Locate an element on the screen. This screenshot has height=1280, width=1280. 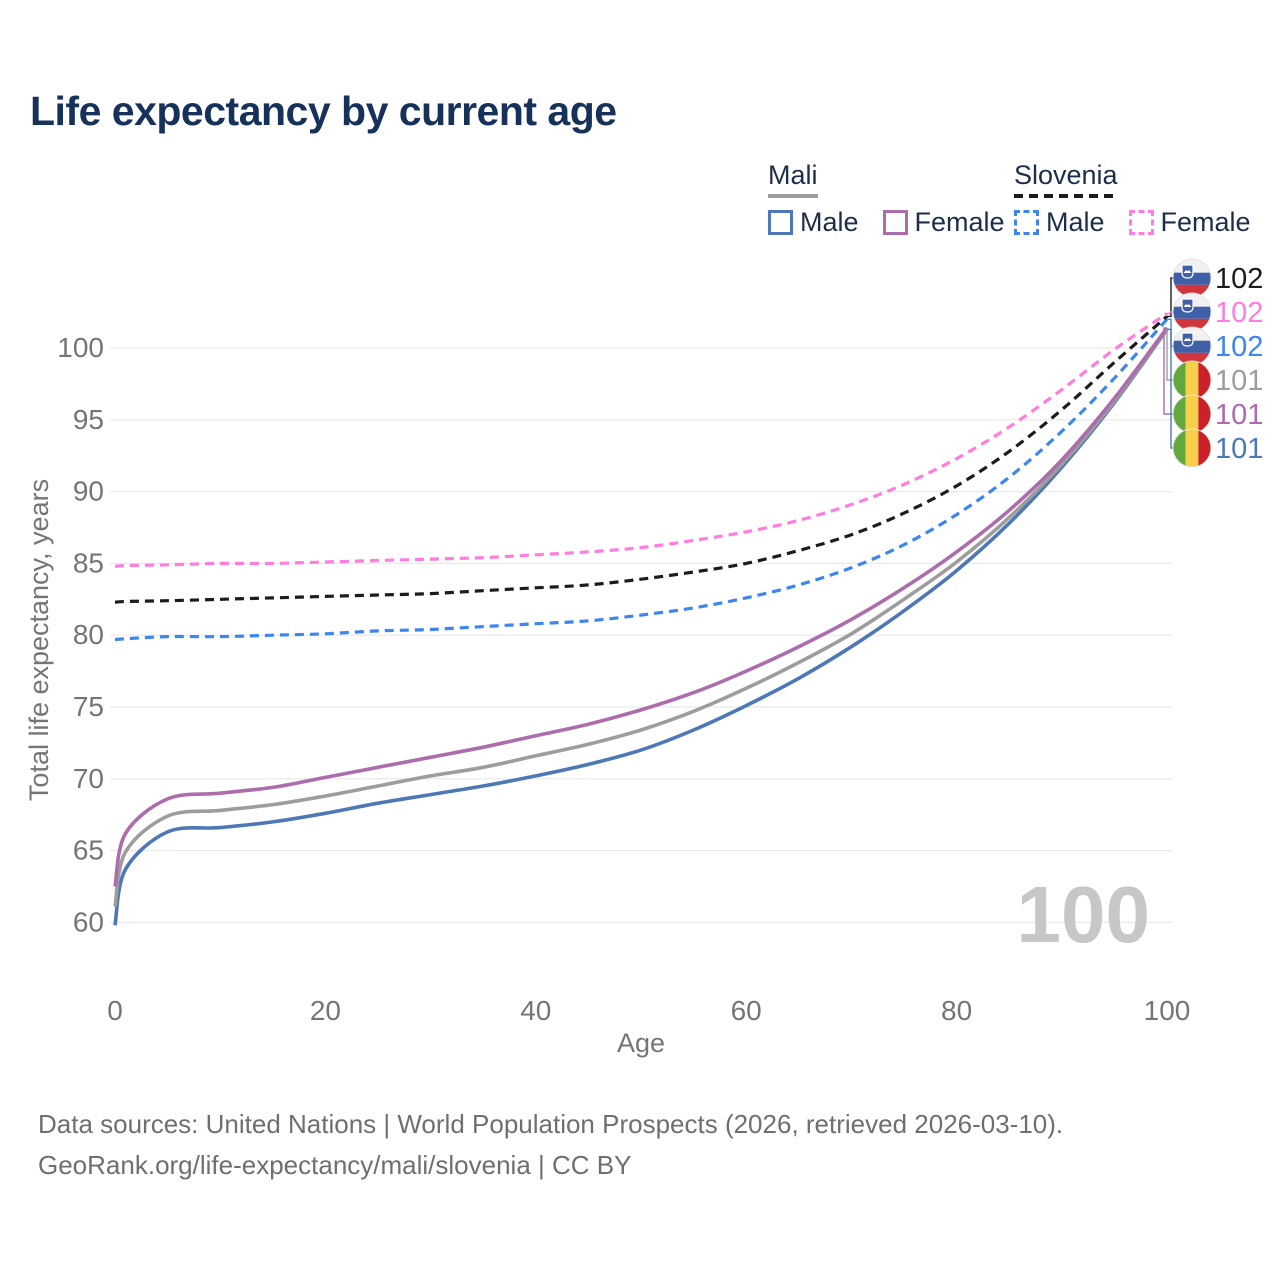
y-tick-label: 75 is located at coordinates (88, 706).